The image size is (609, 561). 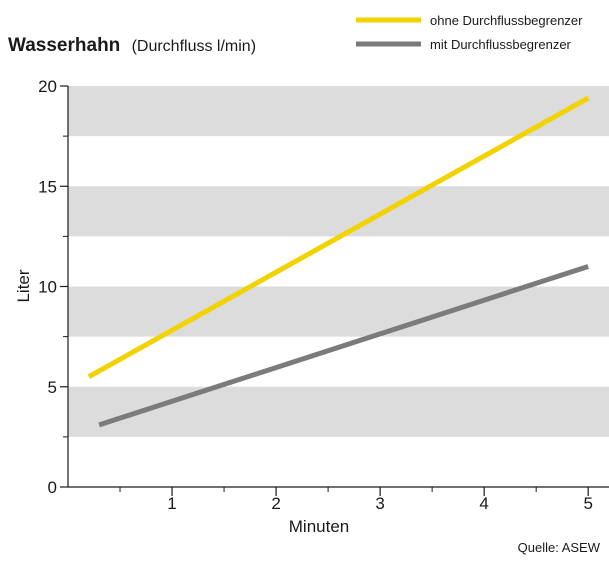 I want to click on chart-title-group: Wasserhahn (Durchfluss l/min), so click(x=132, y=45).